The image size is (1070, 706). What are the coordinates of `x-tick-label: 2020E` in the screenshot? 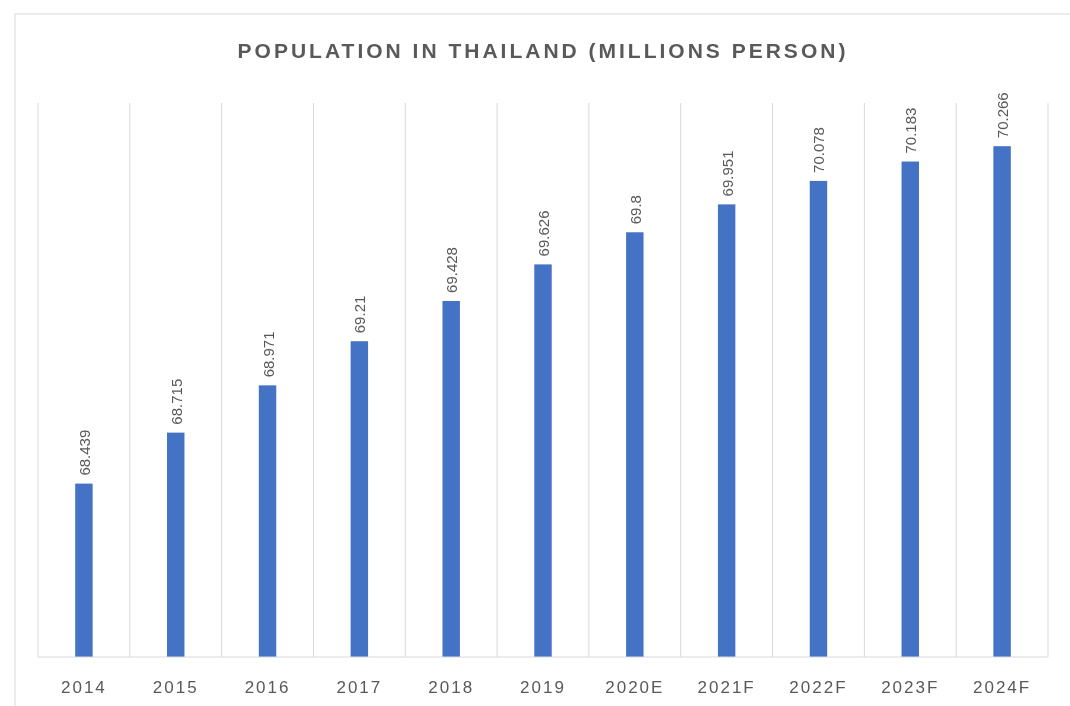 It's located at (635, 687).